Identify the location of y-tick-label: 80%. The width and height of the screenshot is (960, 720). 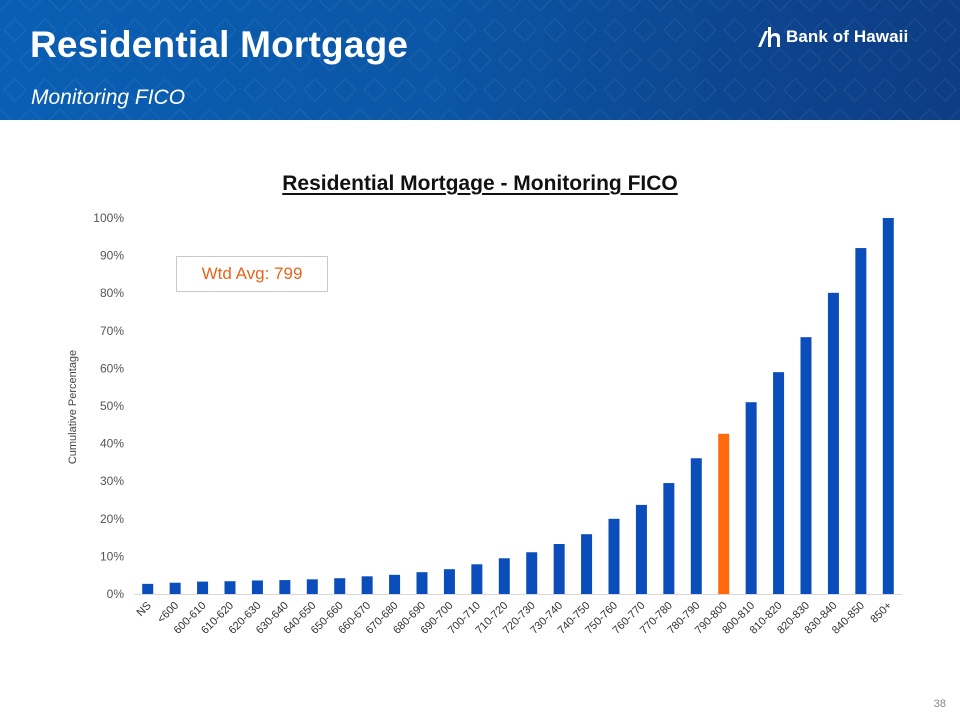
(112, 293).